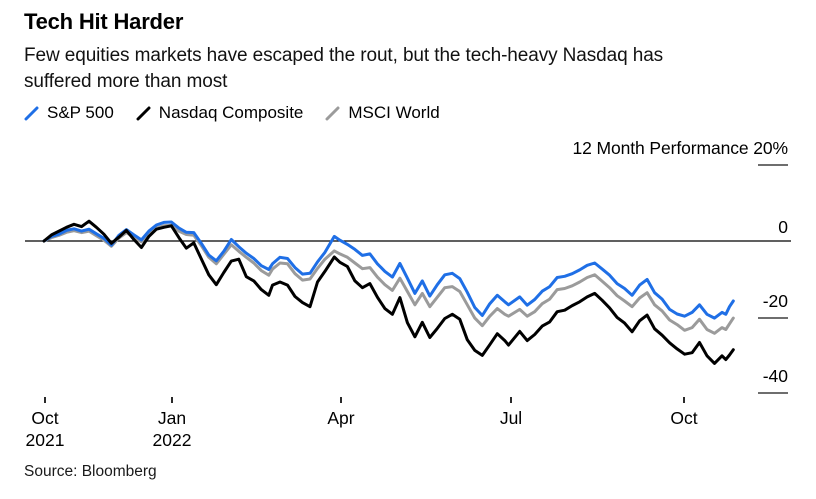 The image size is (816, 499). Describe the element at coordinates (45, 440) in the screenshot. I see `x-label-year: 2021` at that location.